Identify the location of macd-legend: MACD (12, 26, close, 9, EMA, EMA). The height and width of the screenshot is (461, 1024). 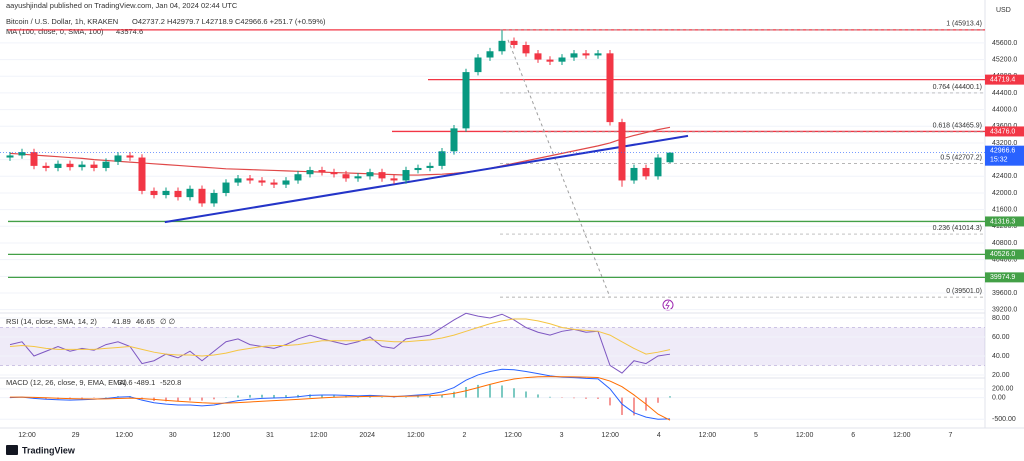
(66, 382).